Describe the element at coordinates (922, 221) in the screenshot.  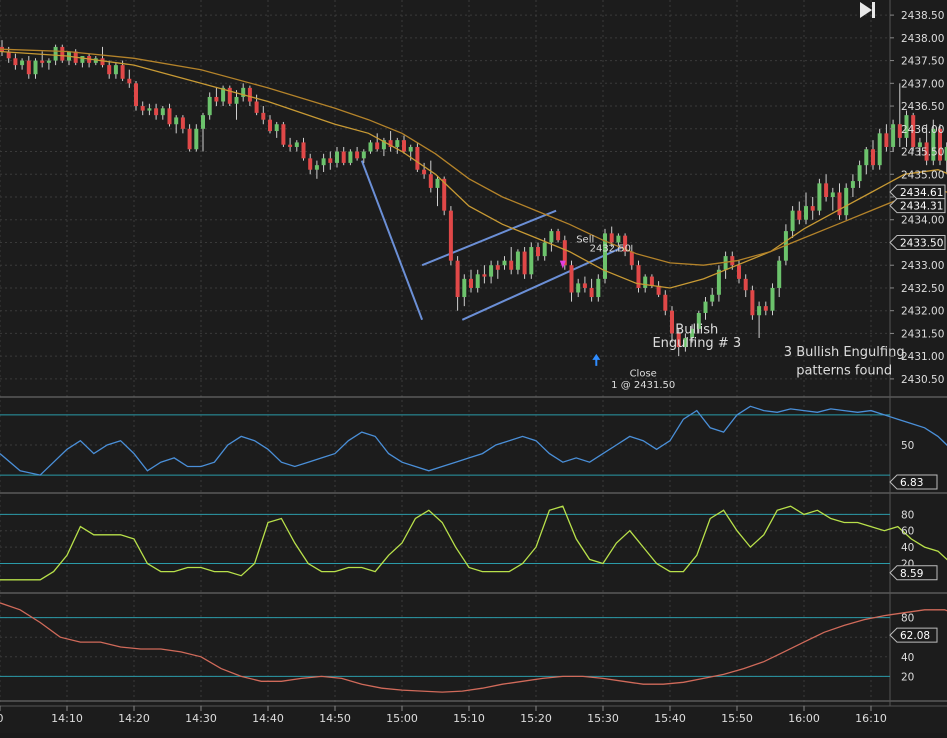
I see `y-tick-label: 2434.00` at that location.